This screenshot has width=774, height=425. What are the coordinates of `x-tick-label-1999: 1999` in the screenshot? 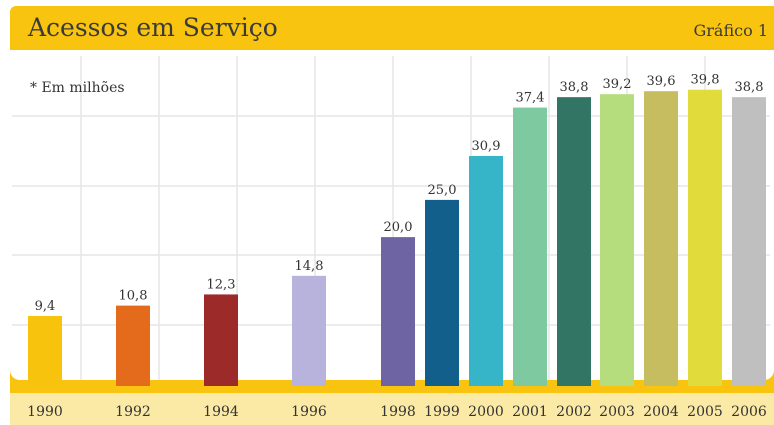 It's located at (442, 412).